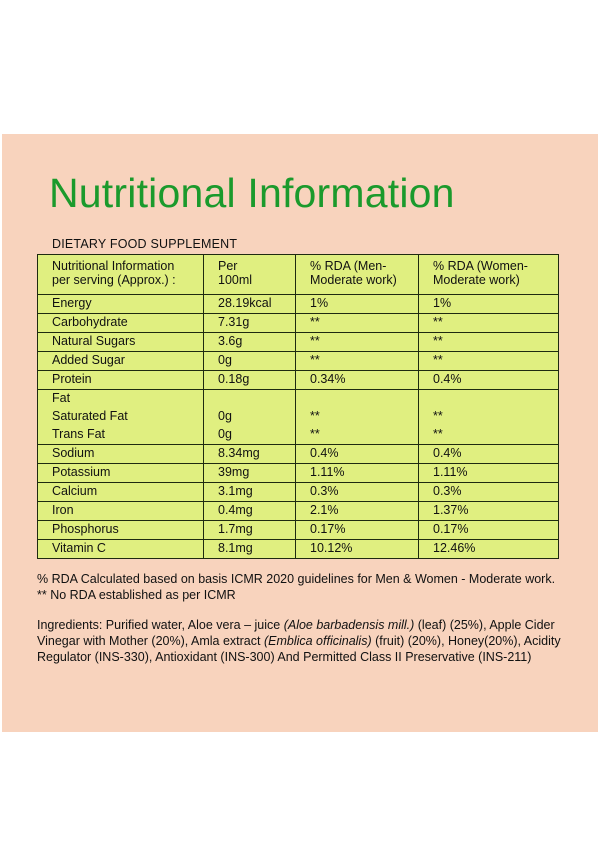  I want to click on rda-women-value: 1.11%, so click(488, 473).